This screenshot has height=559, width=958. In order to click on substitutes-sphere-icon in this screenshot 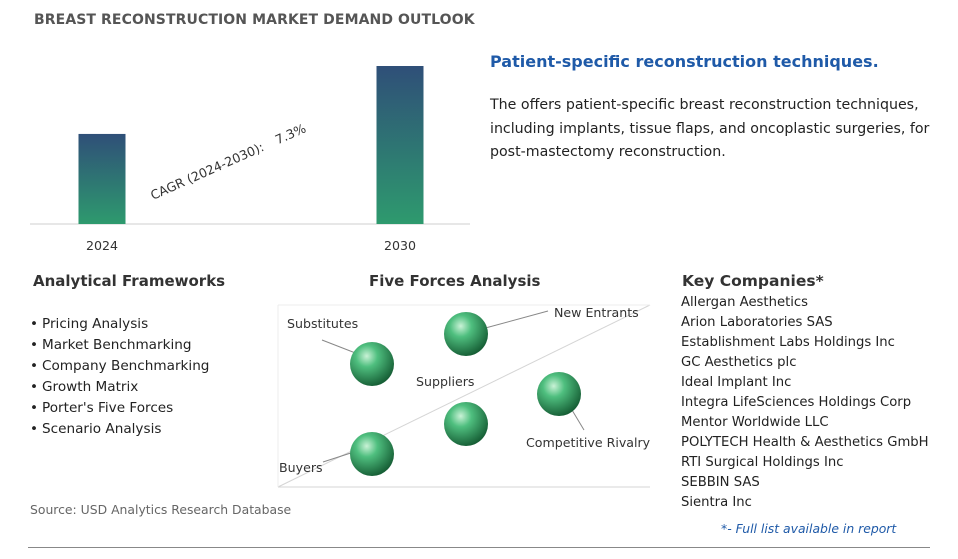, I will do `click(372, 364)`.